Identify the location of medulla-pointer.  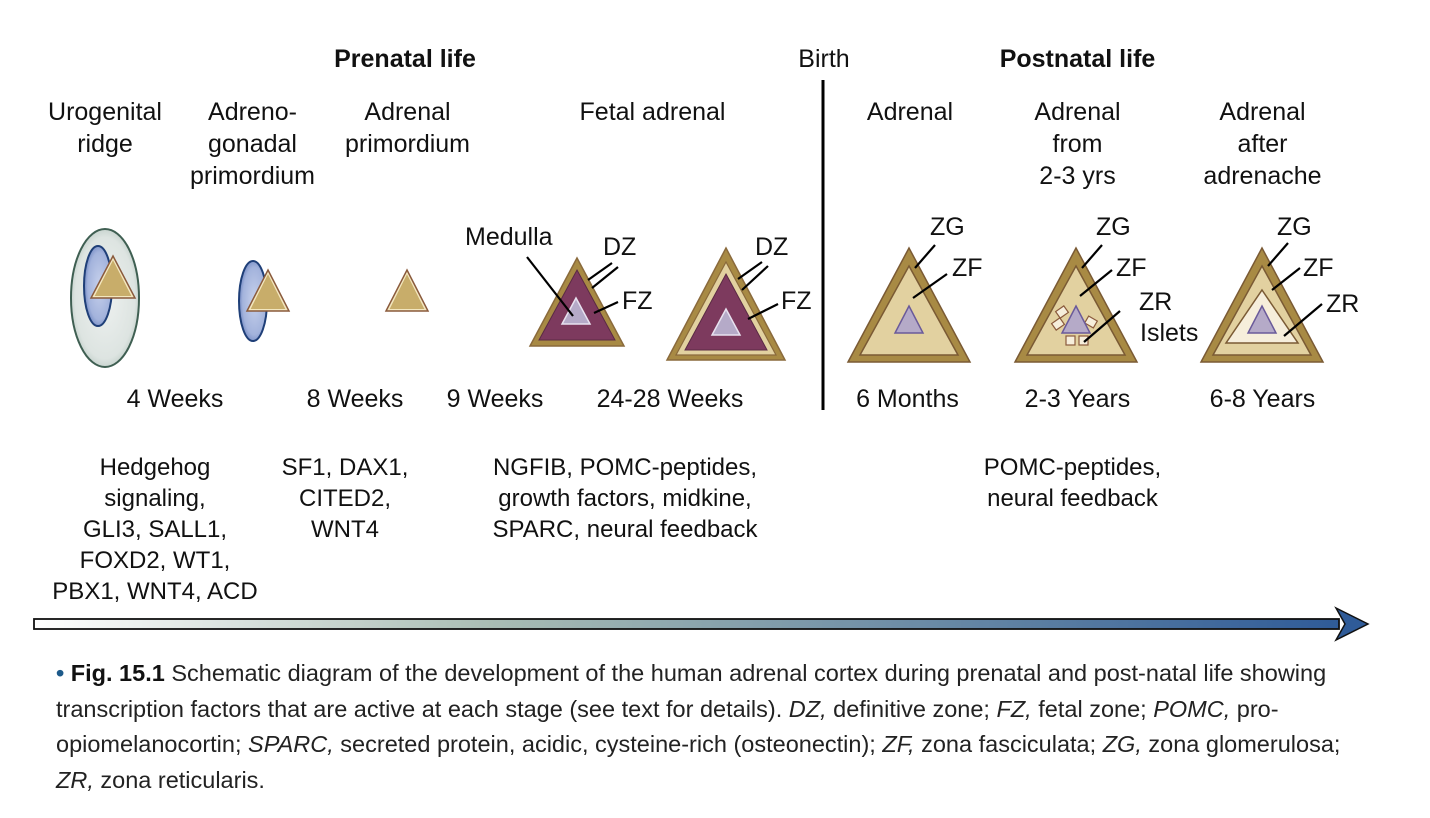
(550, 286).